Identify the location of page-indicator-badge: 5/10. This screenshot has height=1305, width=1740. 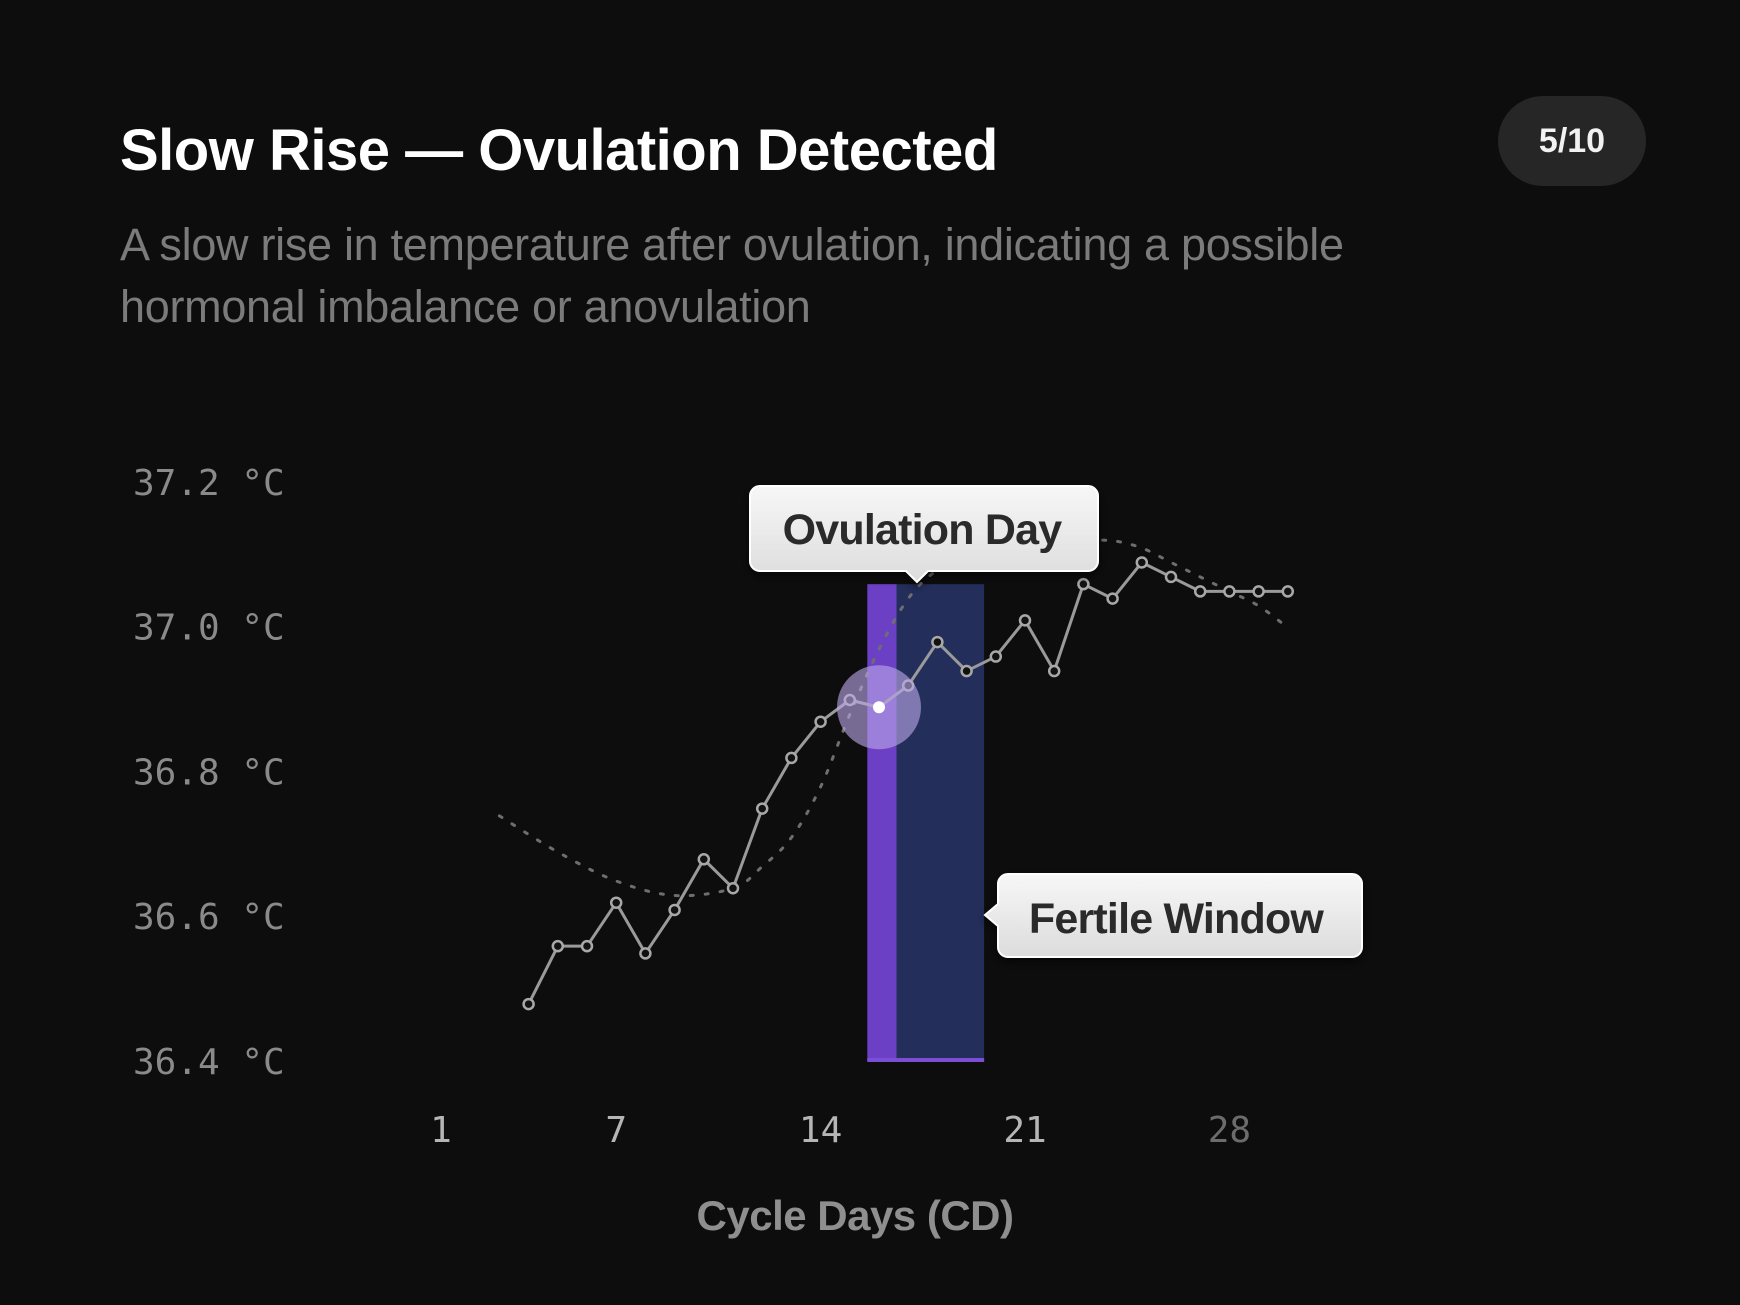
(1572, 141).